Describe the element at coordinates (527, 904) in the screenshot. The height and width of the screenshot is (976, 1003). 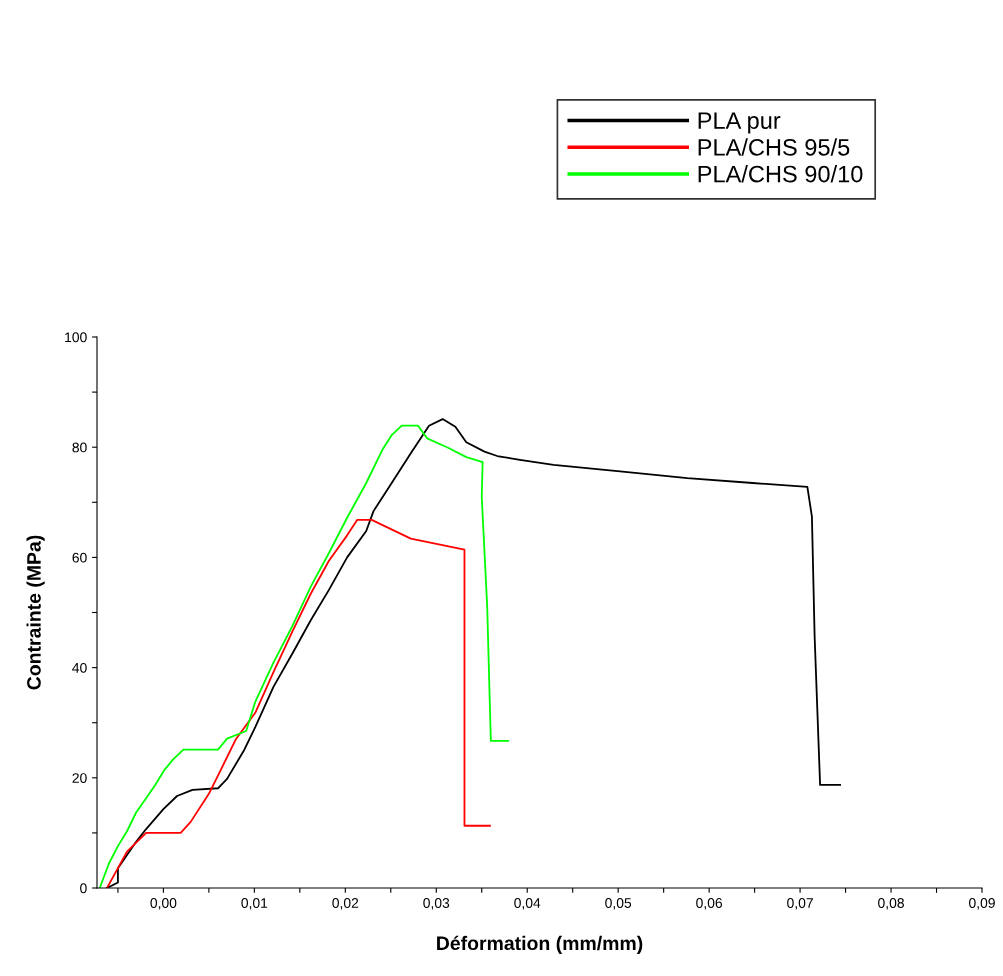
I see `x-tick-label: 0,04` at that location.